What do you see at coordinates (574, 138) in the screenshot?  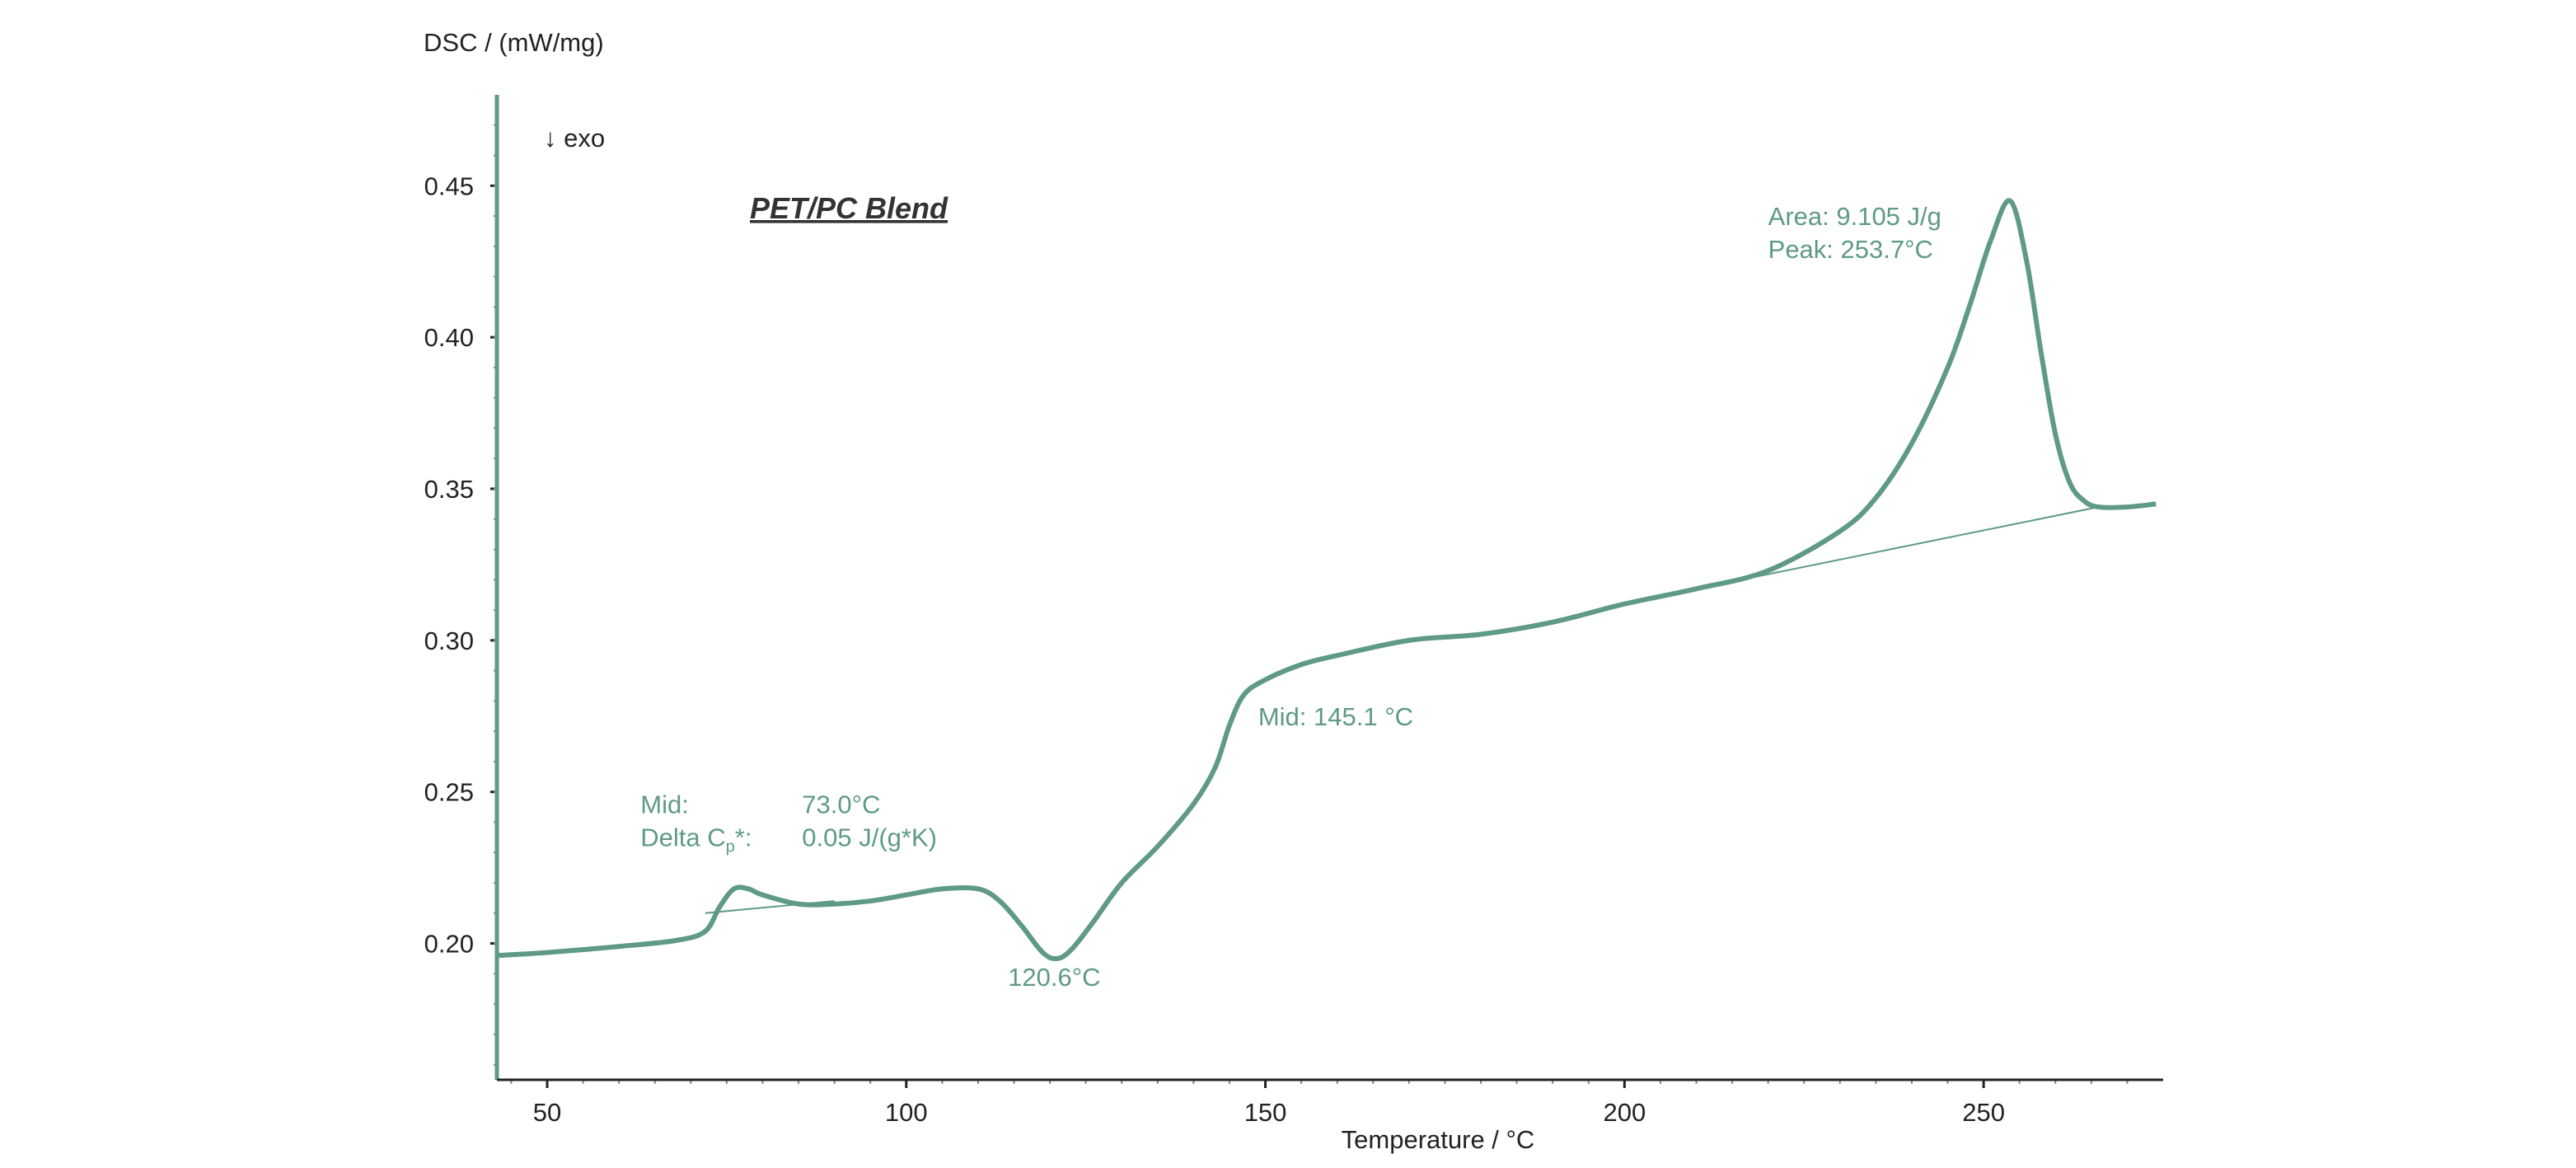 I see `exo-direction-note: ↓ exo` at bounding box center [574, 138].